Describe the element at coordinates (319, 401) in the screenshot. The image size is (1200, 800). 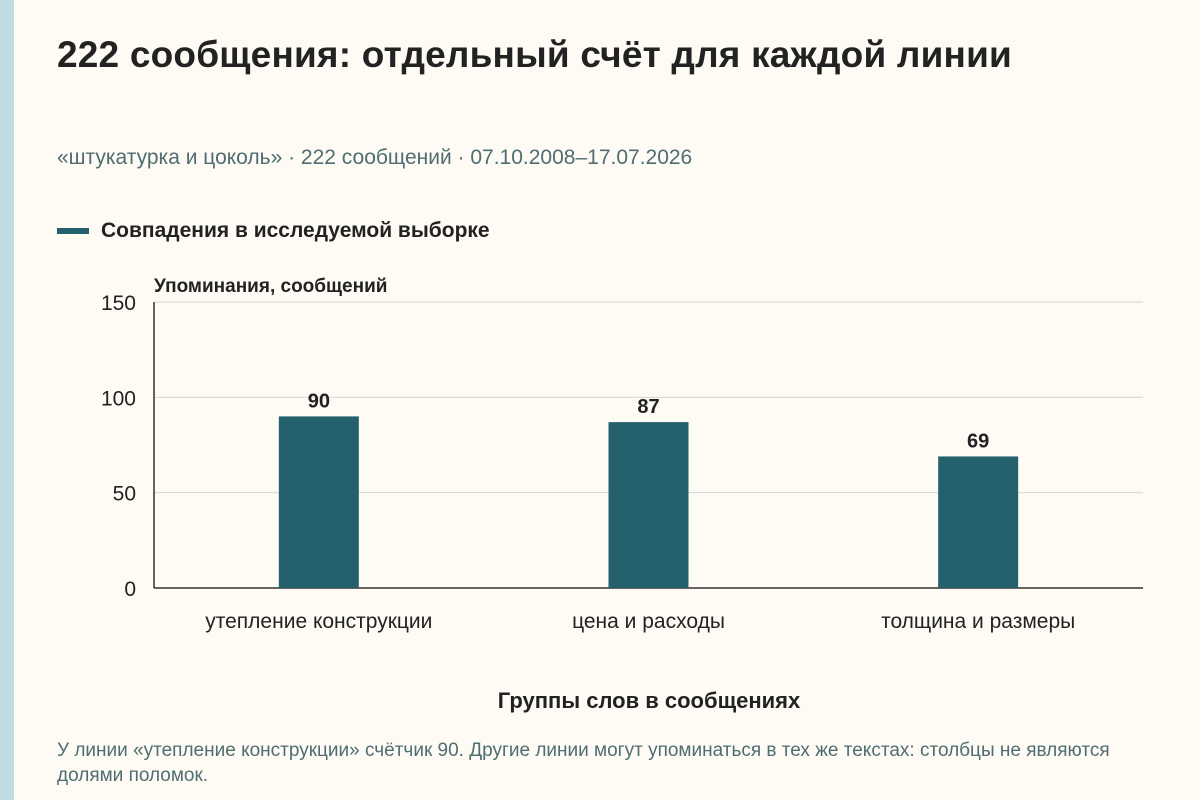
I see `bar-value-label: 90` at that location.